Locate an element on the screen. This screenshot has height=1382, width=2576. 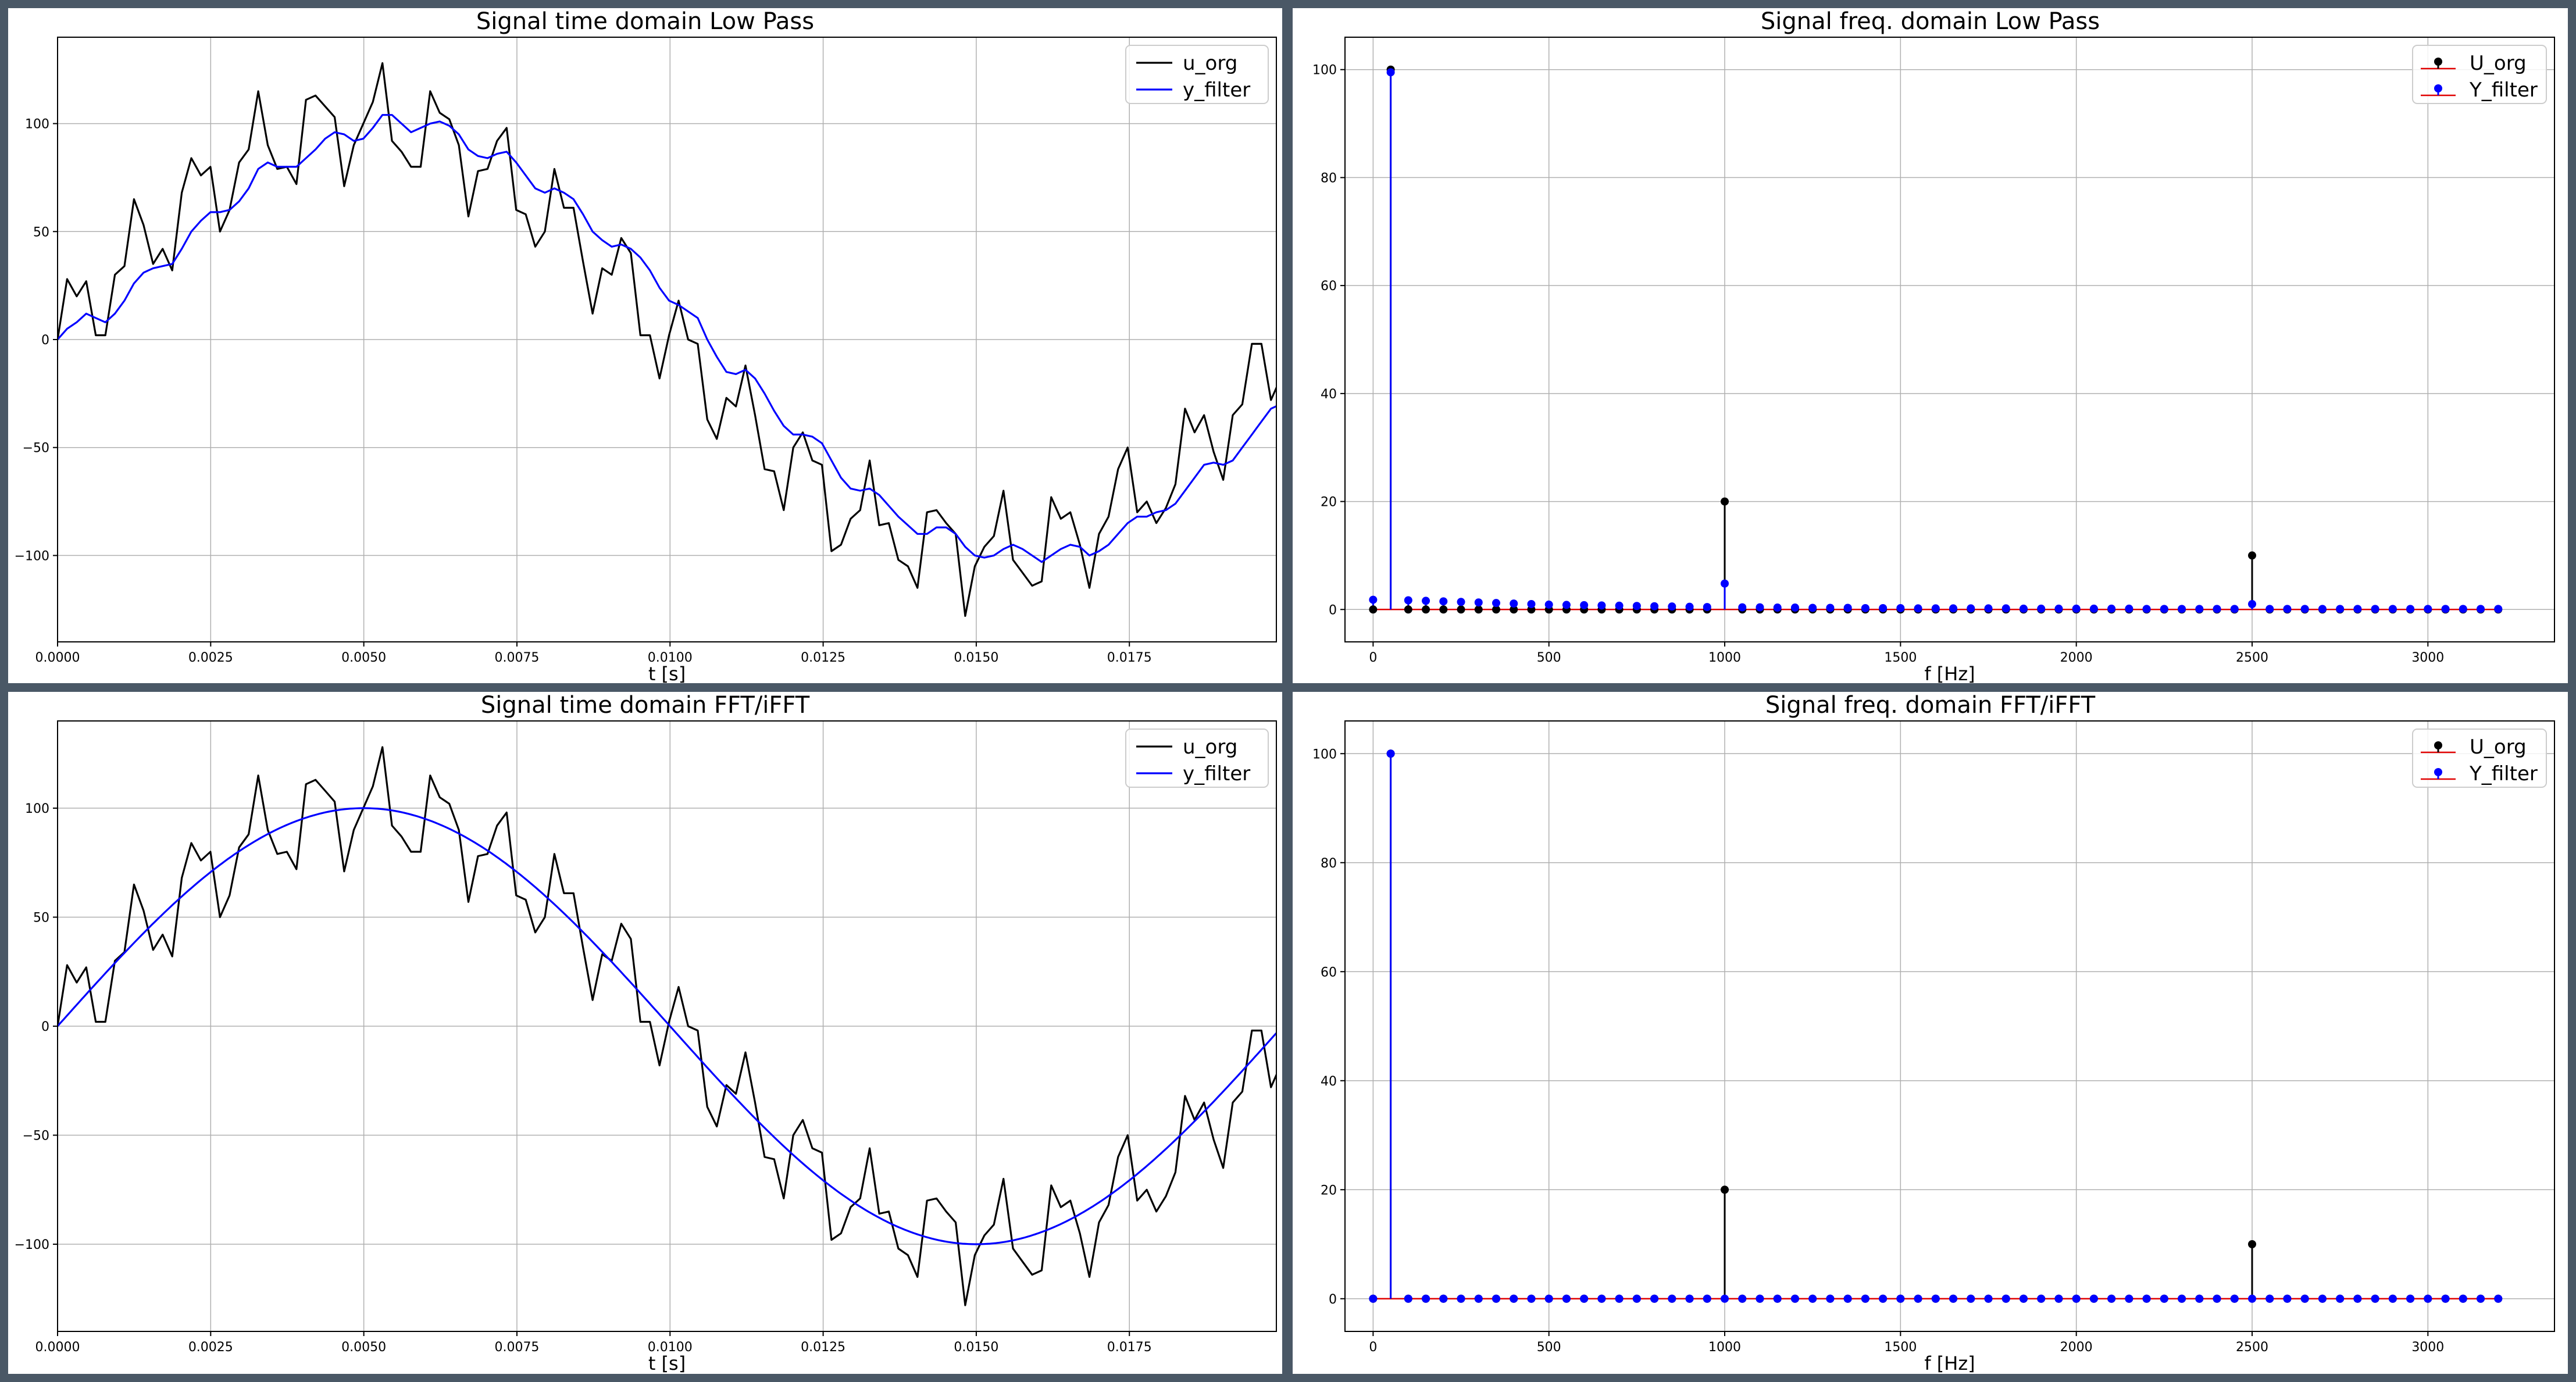
x-tick-label: 0.0125 is located at coordinates (823, 1347).